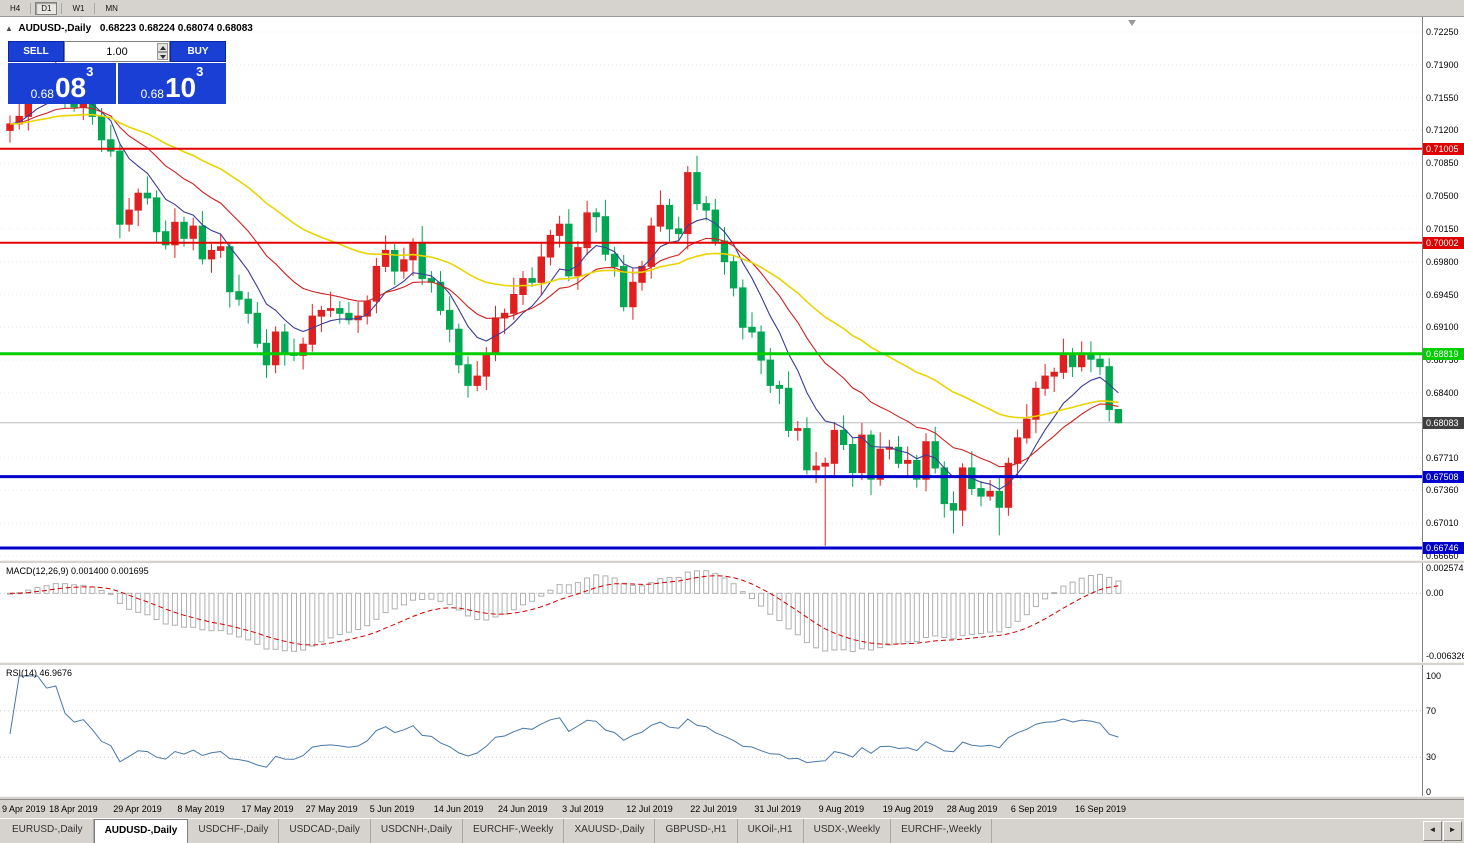  What do you see at coordinates (15, 8) in the screenshot?
I see `timeframe-button-h4: H4` at bounding box center [15, 8].